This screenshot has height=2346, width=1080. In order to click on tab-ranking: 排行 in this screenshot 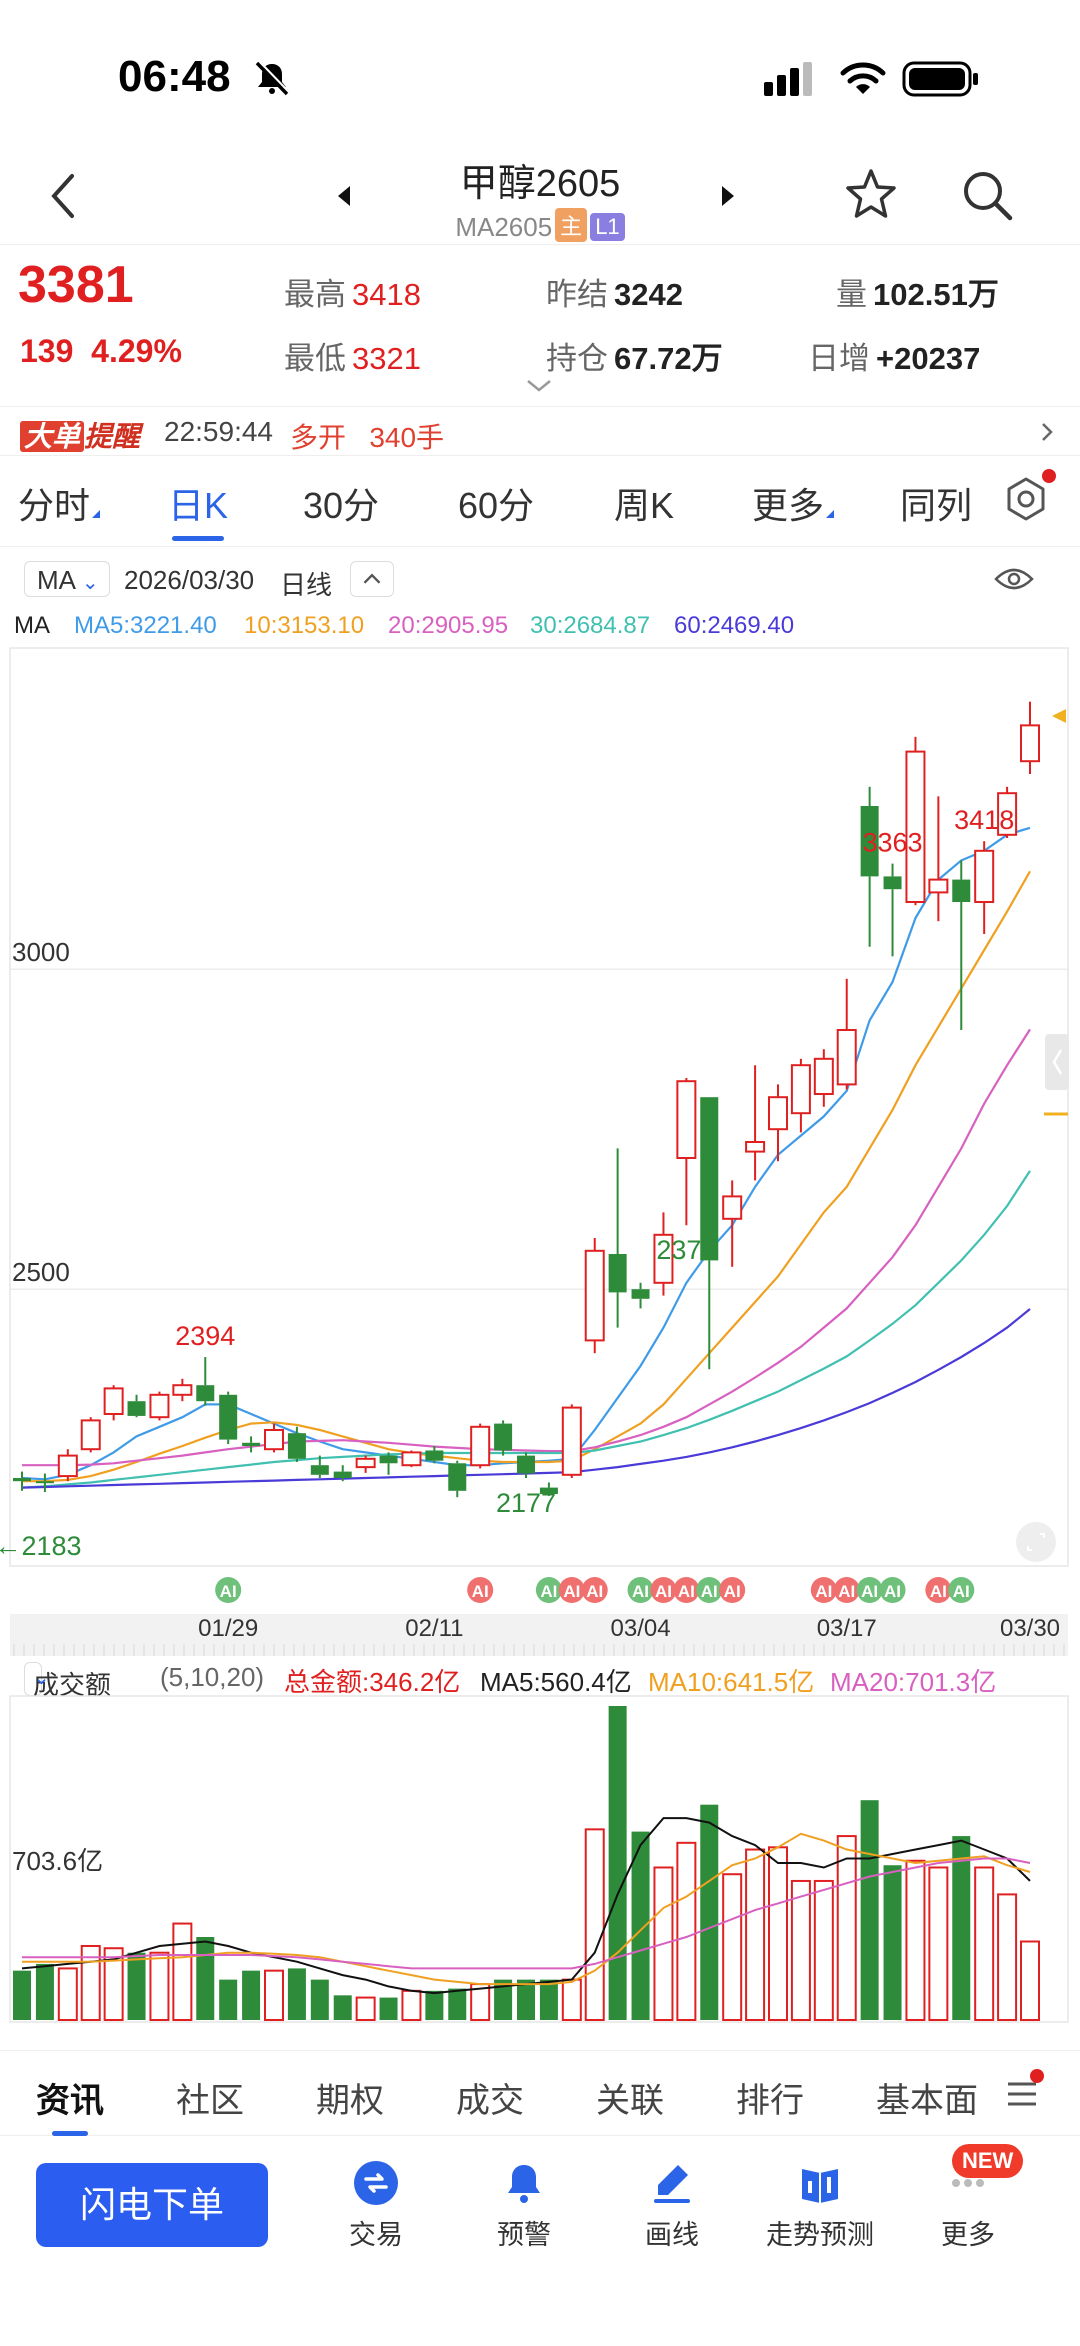, I will do `click(770, 2101)`.